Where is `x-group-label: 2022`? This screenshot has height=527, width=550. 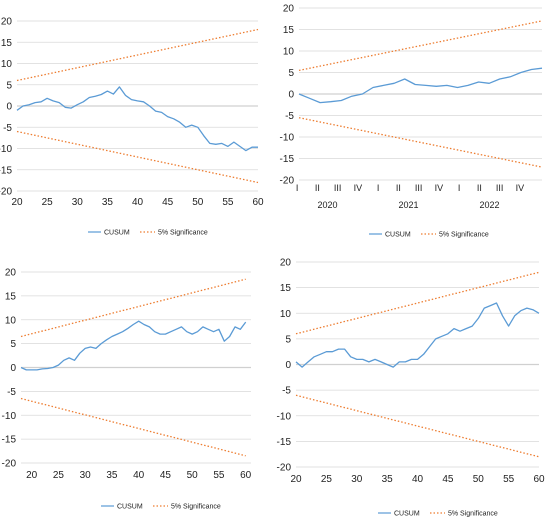 x-group-label: 2022 is located at coordinates (489, 205).